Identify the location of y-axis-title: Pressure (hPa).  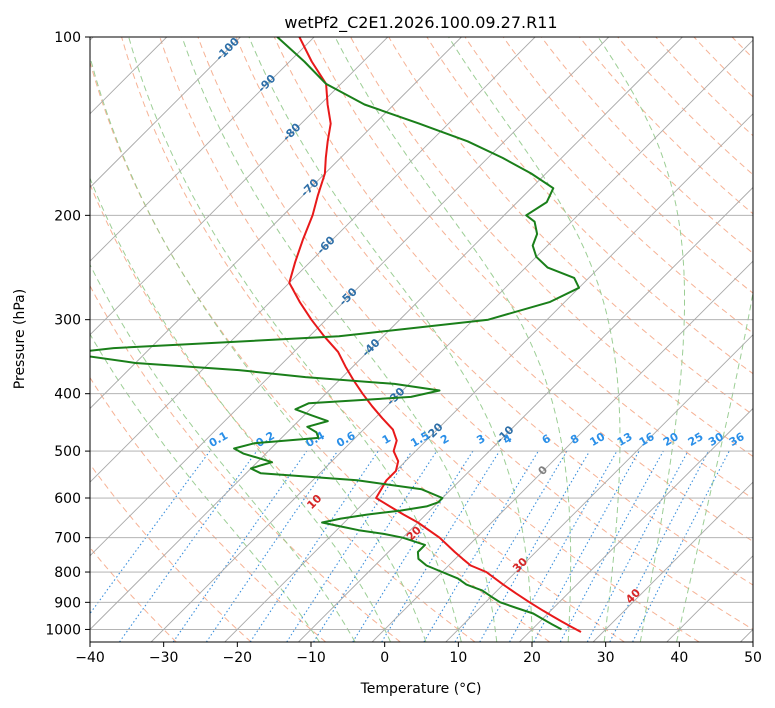
(20, 339).